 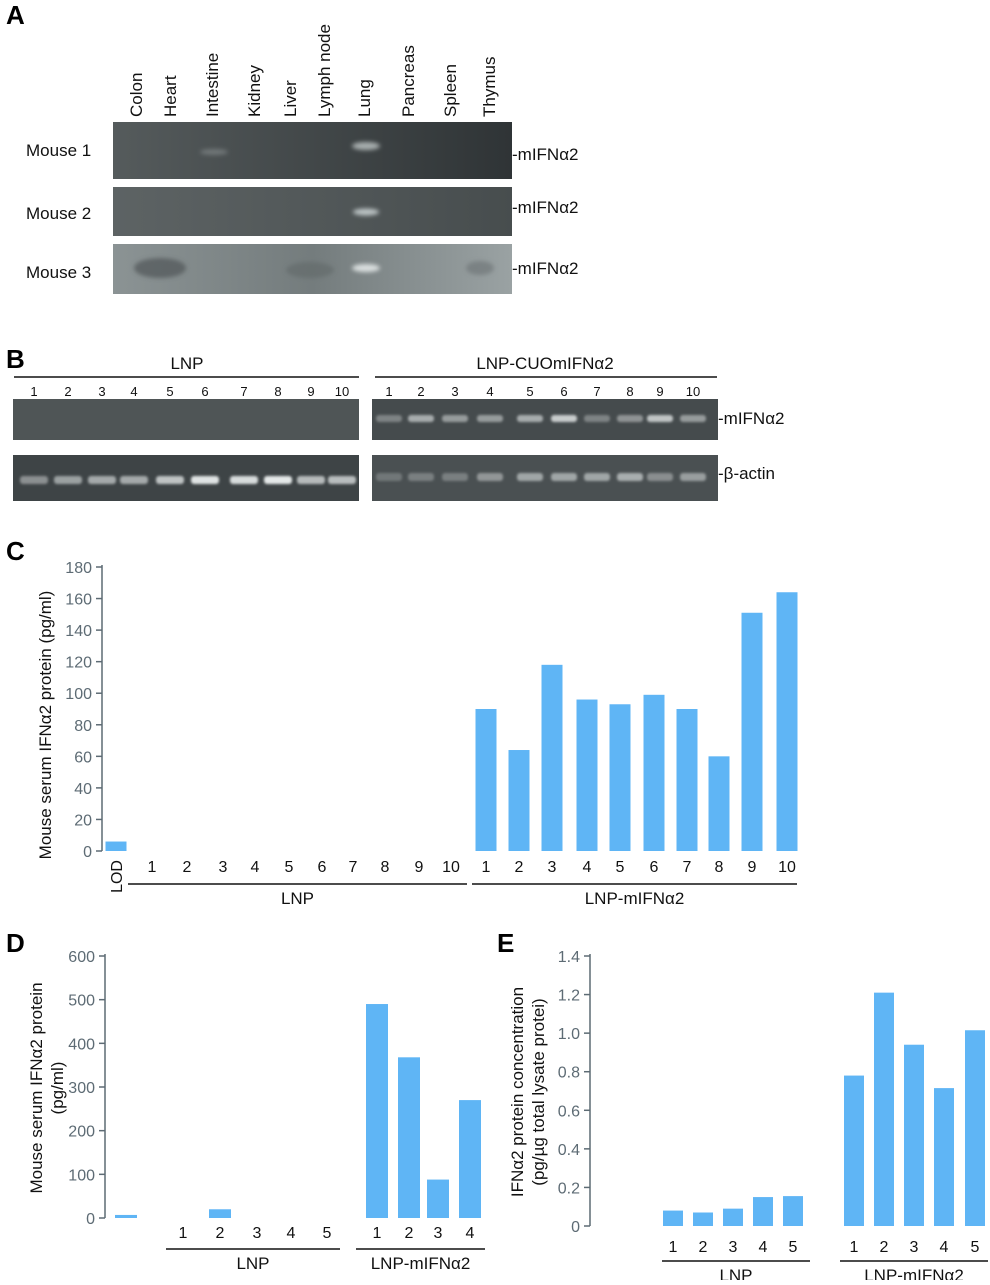 What do you see at coordinates (569, 996) in the screenshot?
I see `y-tick-label: 1.2` at bounding box center [569, 996].